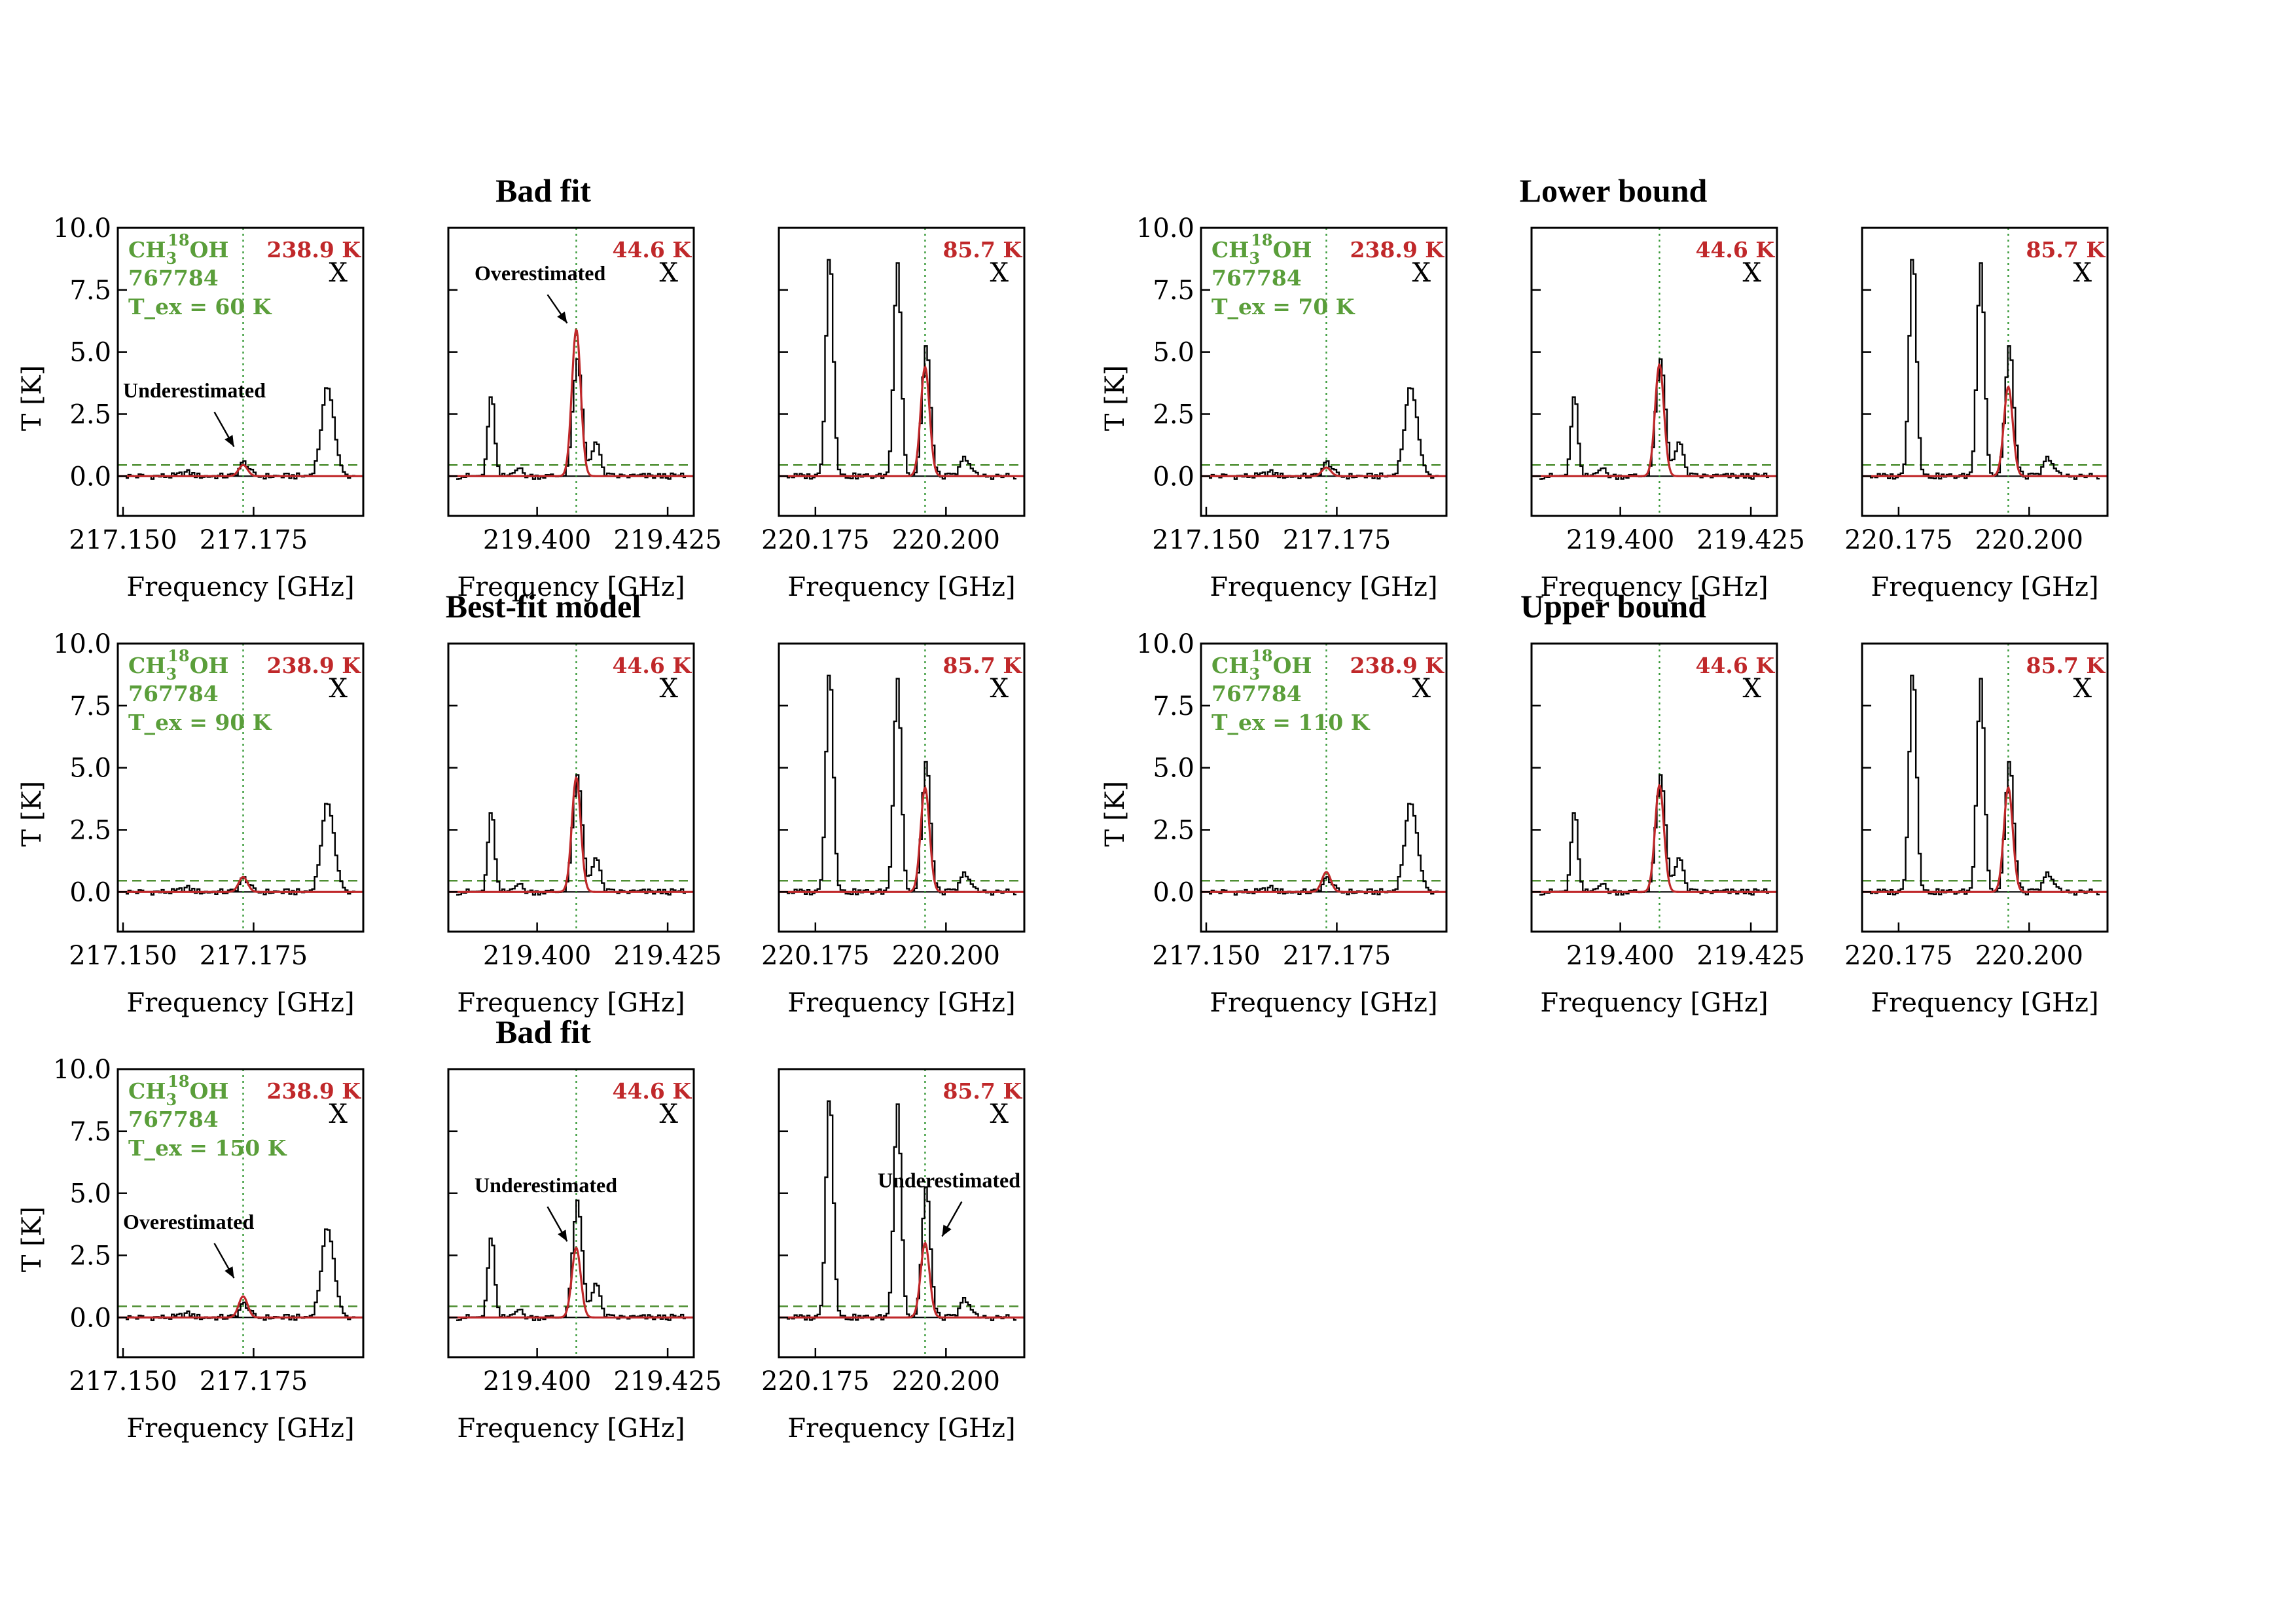 This screenshot has height=1623, width=2296. What do you see at coordinates (82, 228) in the screenshot?
I see `y-tick-label: 10.0` at bounding box center [82, 228].